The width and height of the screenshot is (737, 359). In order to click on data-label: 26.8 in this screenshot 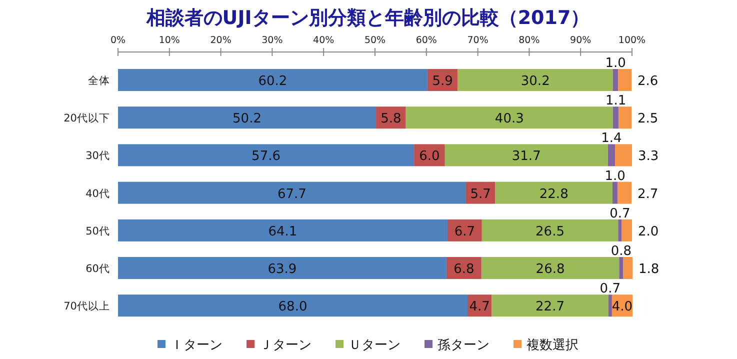, I will do `click(550, 269)`.